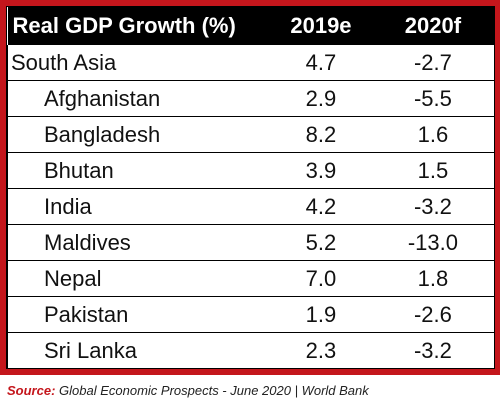 This screenshot has height=404, width=500. Describe the element at coordinates (139, 242) in the screenshot. I see `row-label: Maldives` at that location.